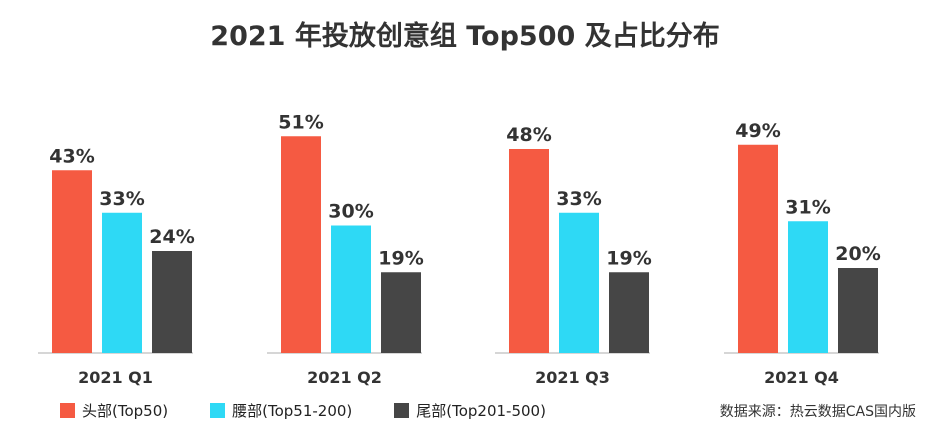 This screenshot has height=437, width=930. What do you see at coordinates (401, 312) in the screenshot?
I see `bar-tail-q2` at bounding box center [401, 312].